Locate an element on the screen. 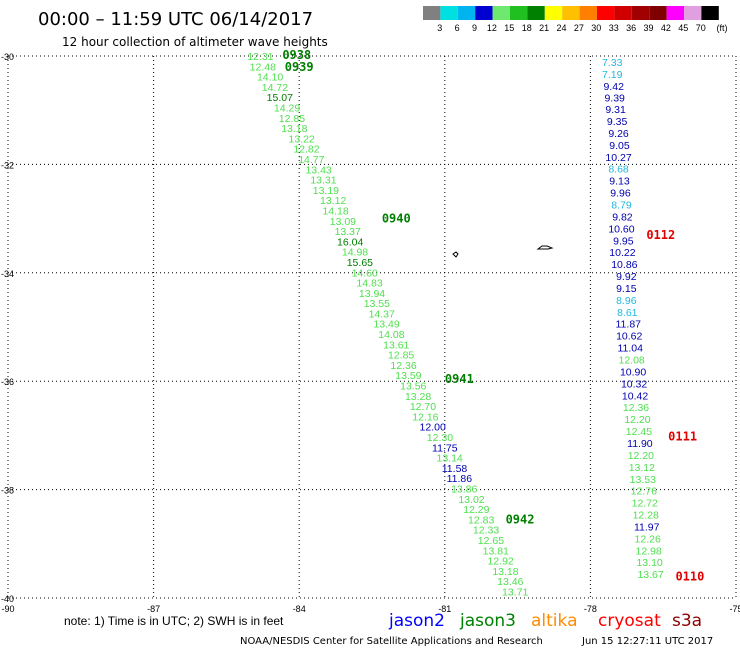 This screenshot has width=740, height=650. wave-height-point: 13.10 is located at coordinates (649, 563).